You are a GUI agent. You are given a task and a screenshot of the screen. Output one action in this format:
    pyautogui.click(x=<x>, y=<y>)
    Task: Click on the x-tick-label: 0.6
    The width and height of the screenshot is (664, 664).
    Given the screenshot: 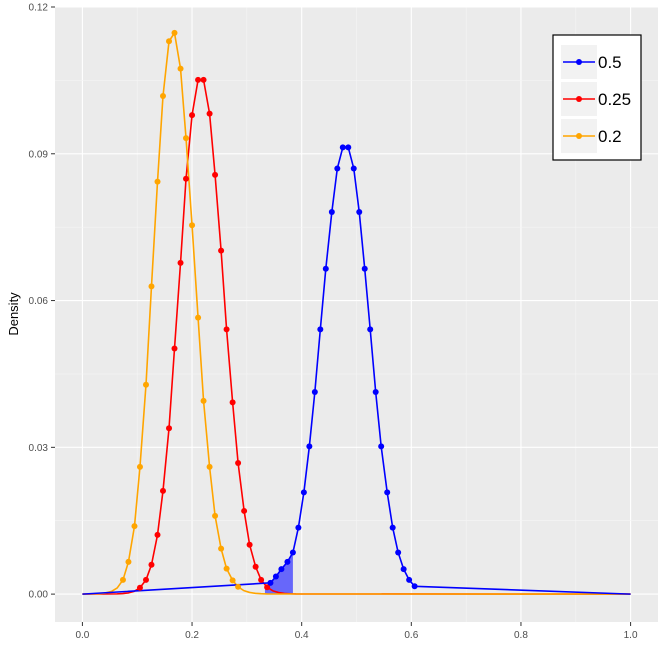 What is the action you would take?
    pyautogui.click(x=411, y=635)
    